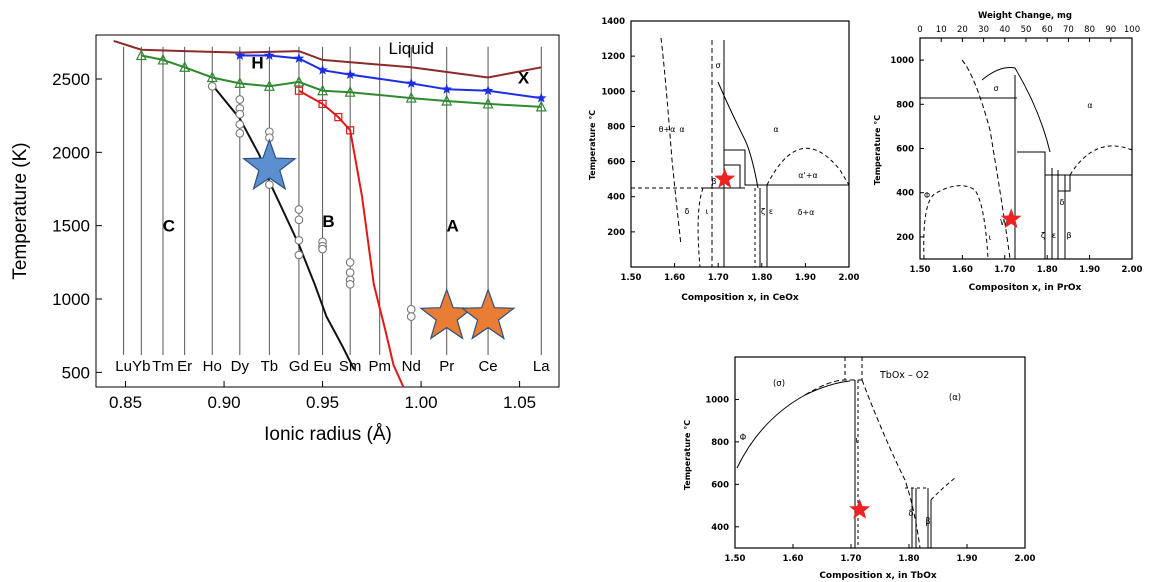 This screenshot has width=1150, height=582. What do you see at coordinates (1132, 30) in the screenshot?
I see `top-tick-label: 100` at bounding box center [1132, 30].